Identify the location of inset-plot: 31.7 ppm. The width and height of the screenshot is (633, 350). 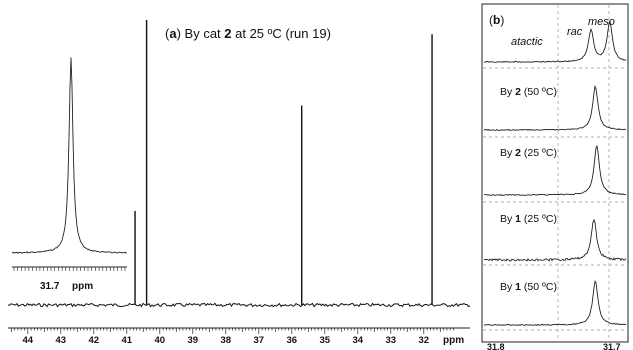
(69, 174).